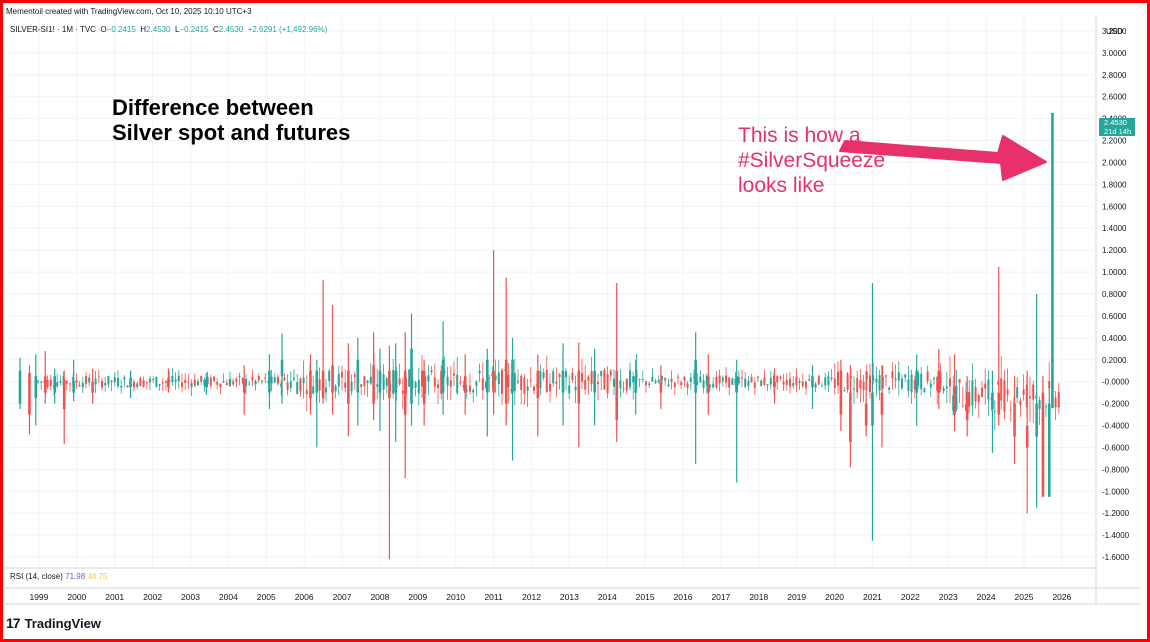 The image size is (1150, 642). What do you see at coordinates (1114, 31) in the screenshot?
I see `currency-label: USD` at bounding box center [1114, 31].